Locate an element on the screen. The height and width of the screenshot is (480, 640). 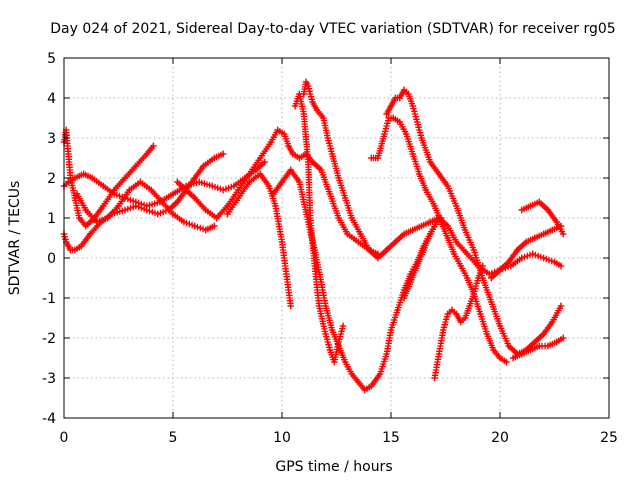
y-tick-label: 4 is located at coordinates (51, 99).